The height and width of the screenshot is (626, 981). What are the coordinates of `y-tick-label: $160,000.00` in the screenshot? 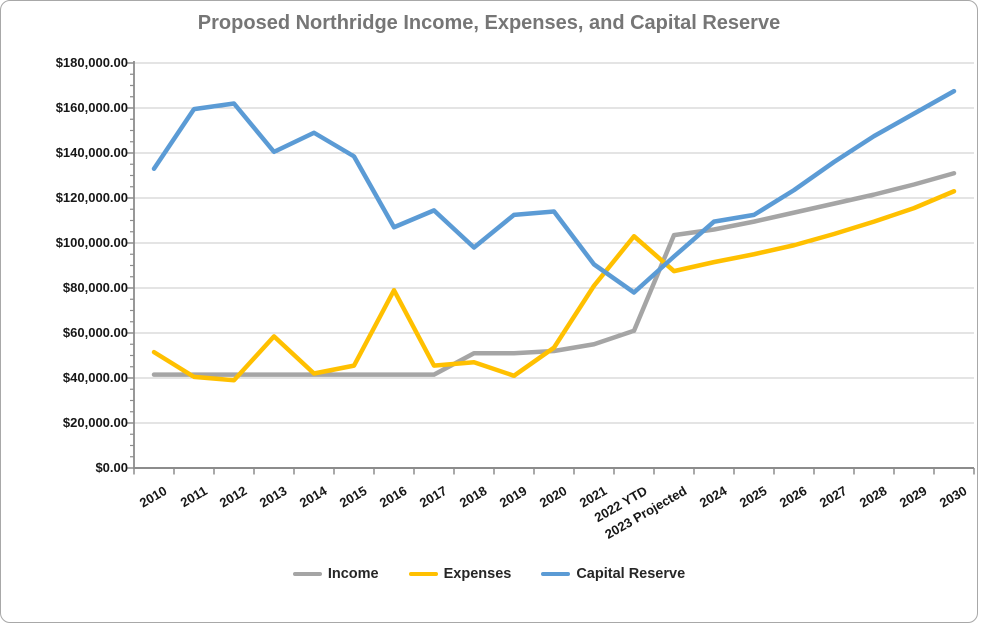 It's located at (91, 107).